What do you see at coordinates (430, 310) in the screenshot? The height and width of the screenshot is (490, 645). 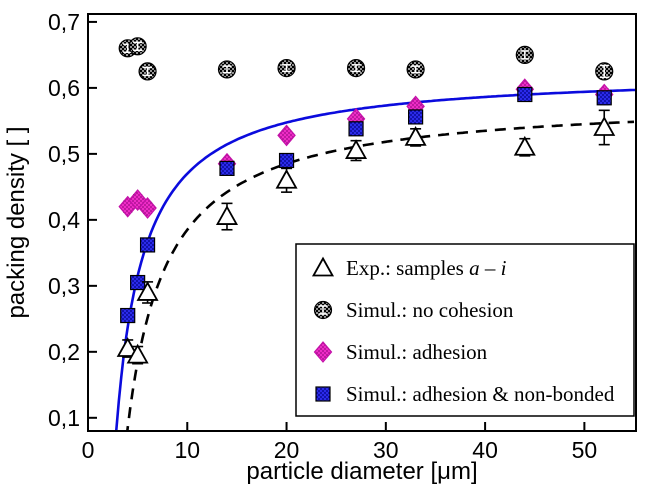 I see `legend-label: Simul.: no cohesion` at bounding box center [430, 310].